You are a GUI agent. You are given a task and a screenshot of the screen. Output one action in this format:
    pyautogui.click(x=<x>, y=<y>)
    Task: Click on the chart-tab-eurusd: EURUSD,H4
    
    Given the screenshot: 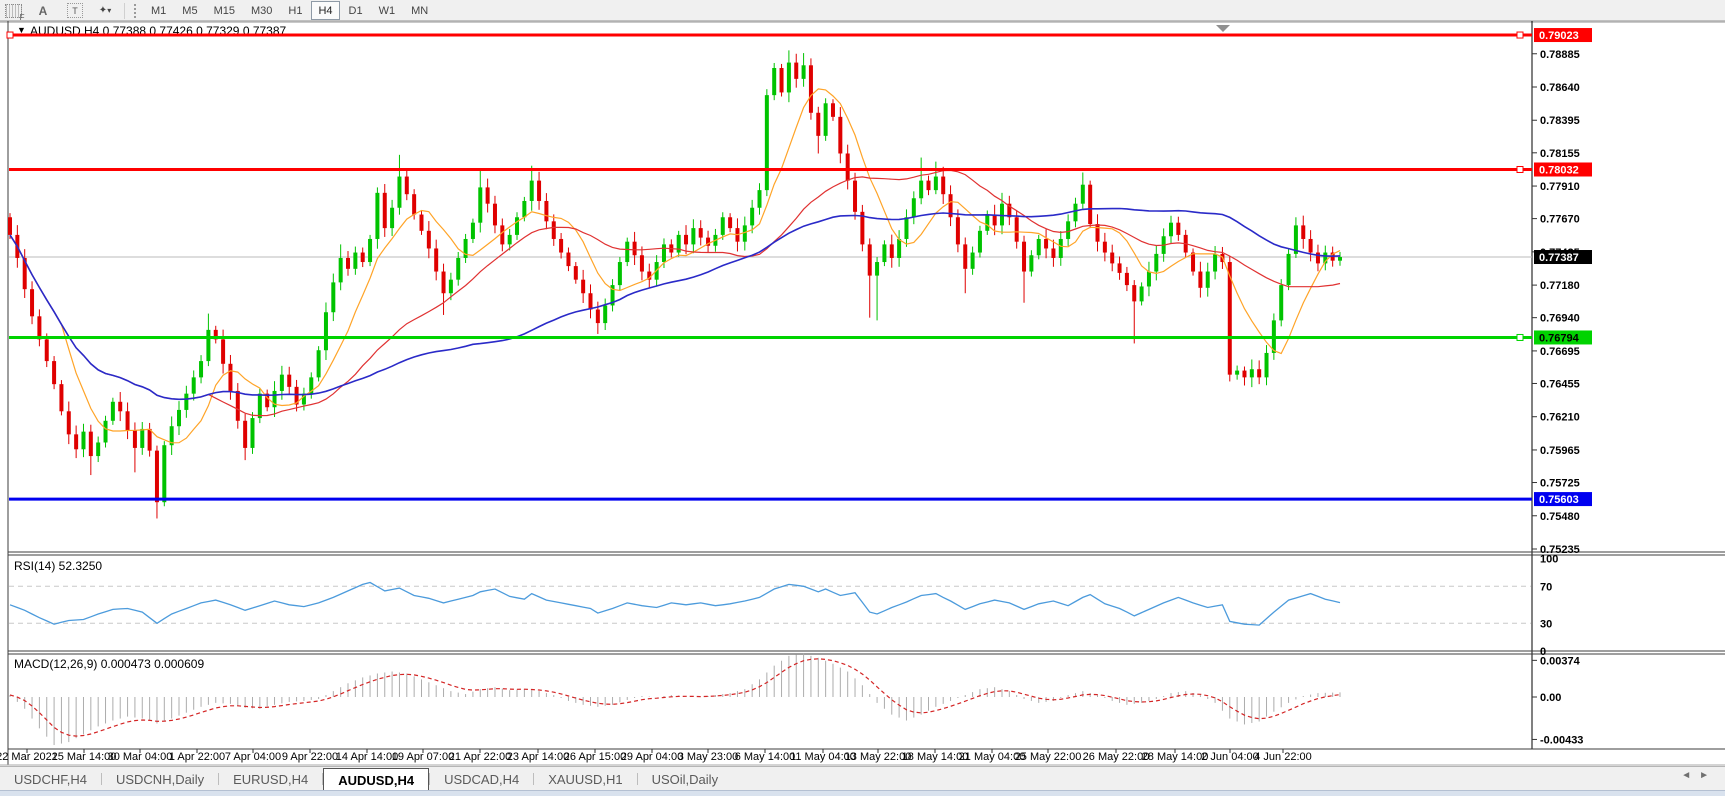 What is the action you would take?
    pyautogui.click(x=271, y=779)
    